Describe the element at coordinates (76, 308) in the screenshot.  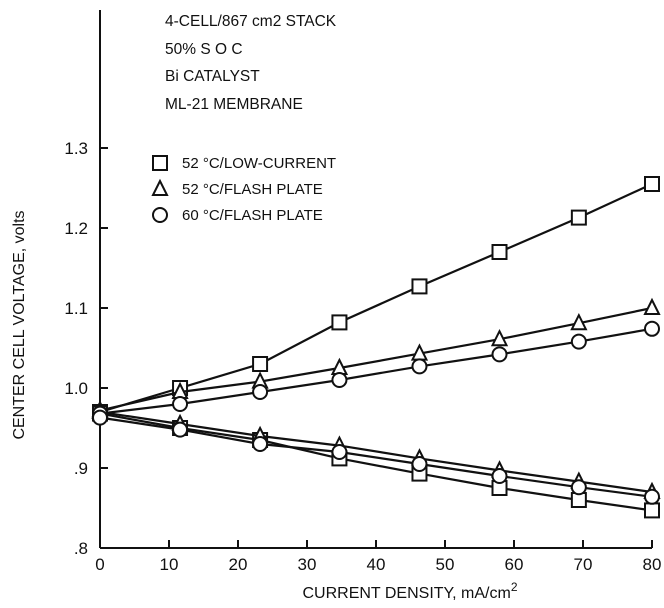
I see `y-tick-label: 1.1` at that location.